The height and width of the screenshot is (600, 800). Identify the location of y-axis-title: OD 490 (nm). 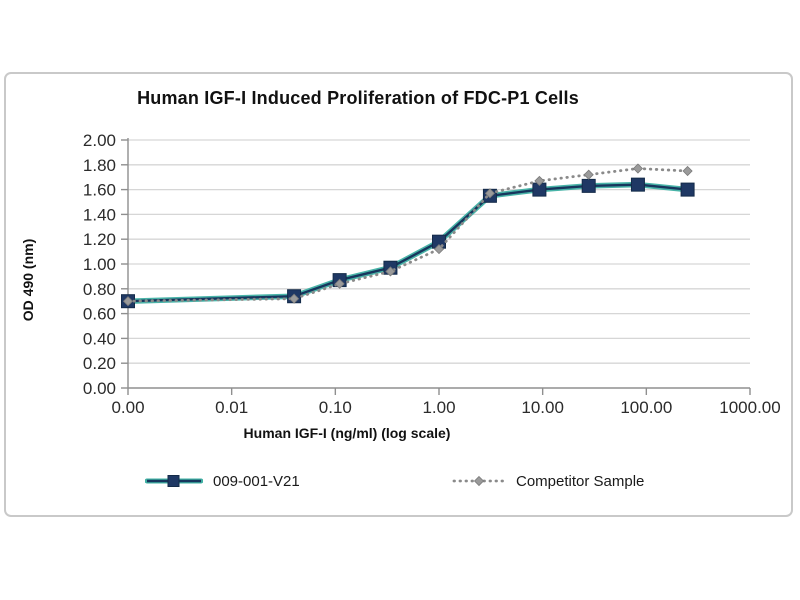
(28, 280).